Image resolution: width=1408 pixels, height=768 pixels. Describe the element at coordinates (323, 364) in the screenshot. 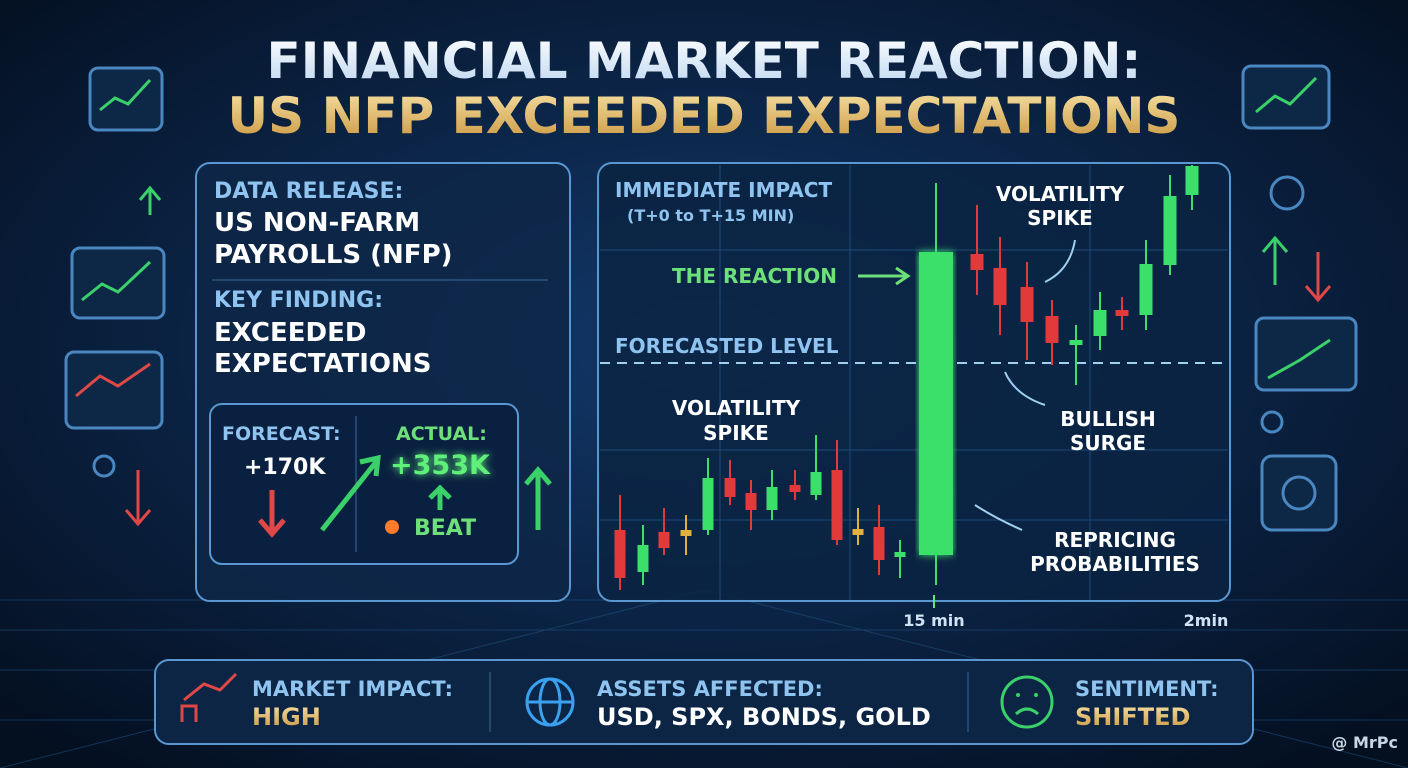

I see `value: EXPECTATIONS` at that location.